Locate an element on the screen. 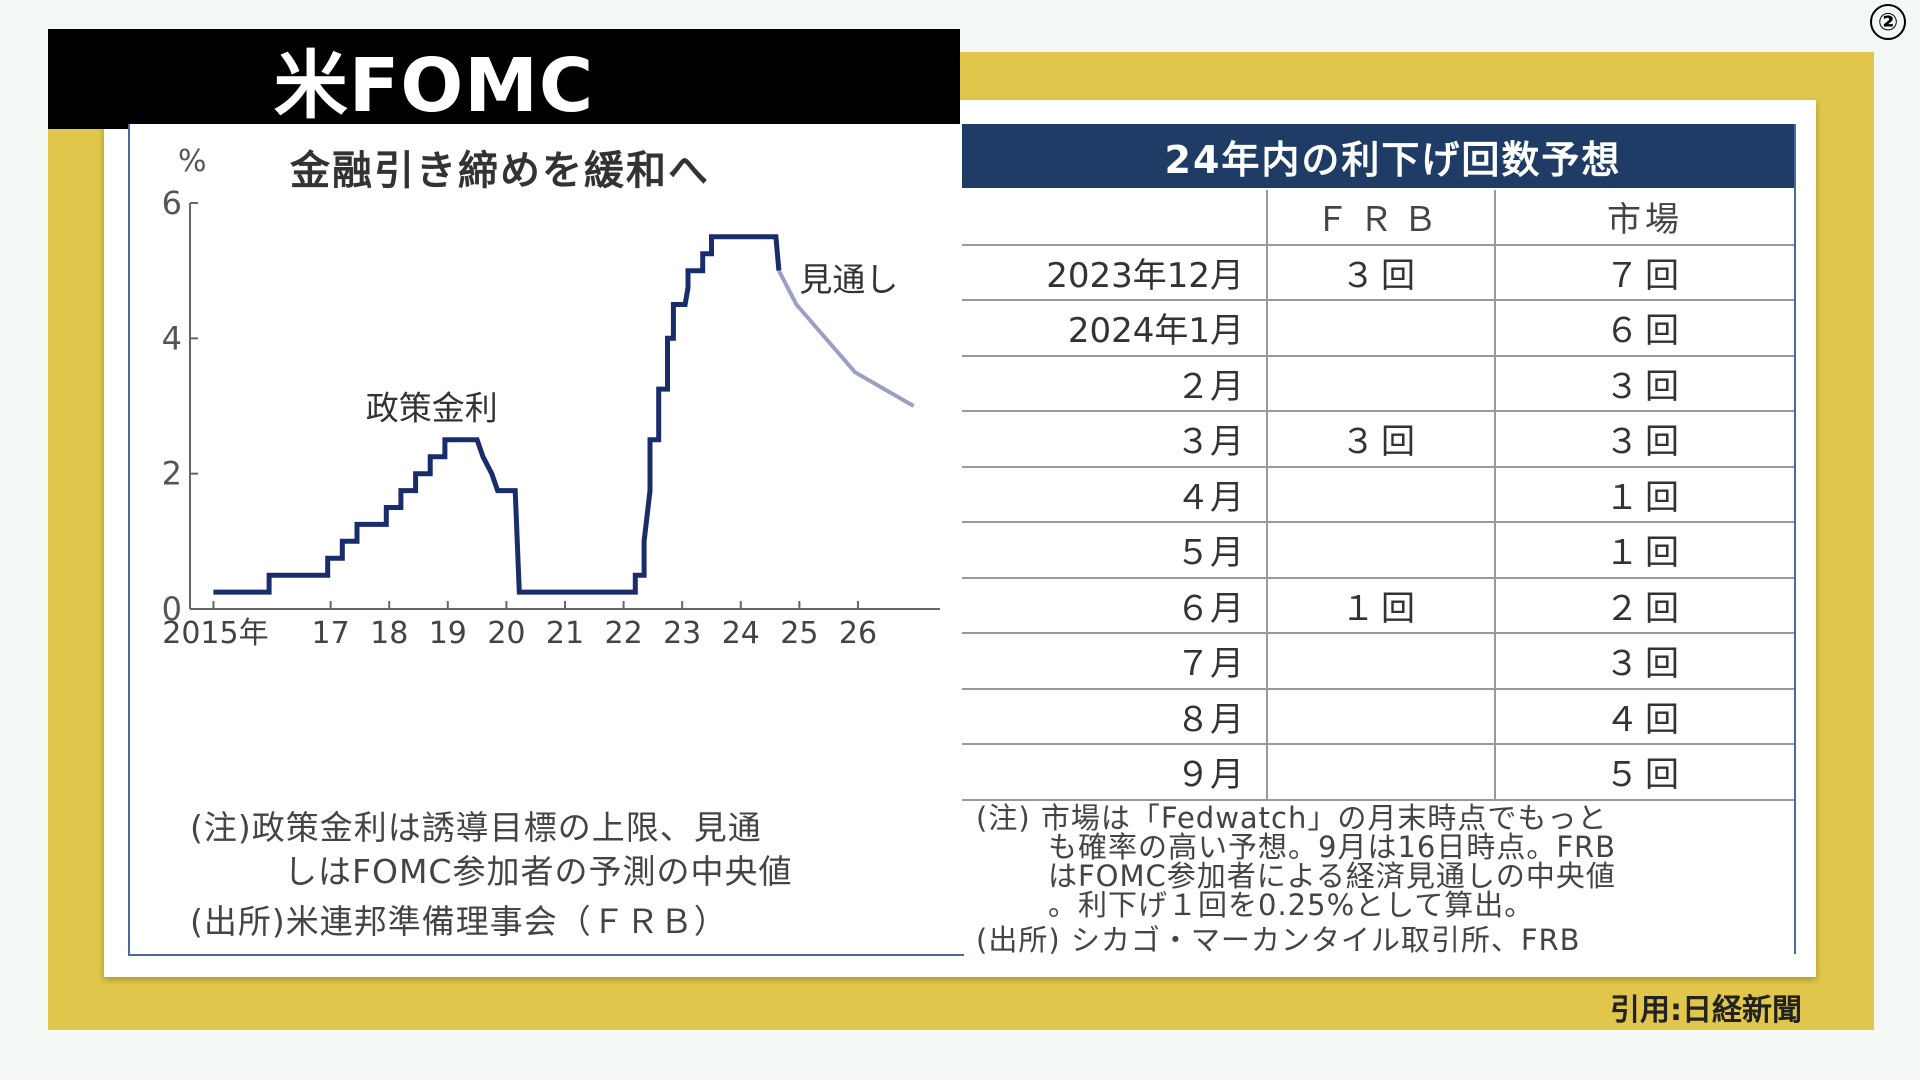 The width and height of the screenshot is (1920, 1080). table-source: (出所) シカゴ・マーカンタイル取引所、FRB is located at coordinates (1278, 940).